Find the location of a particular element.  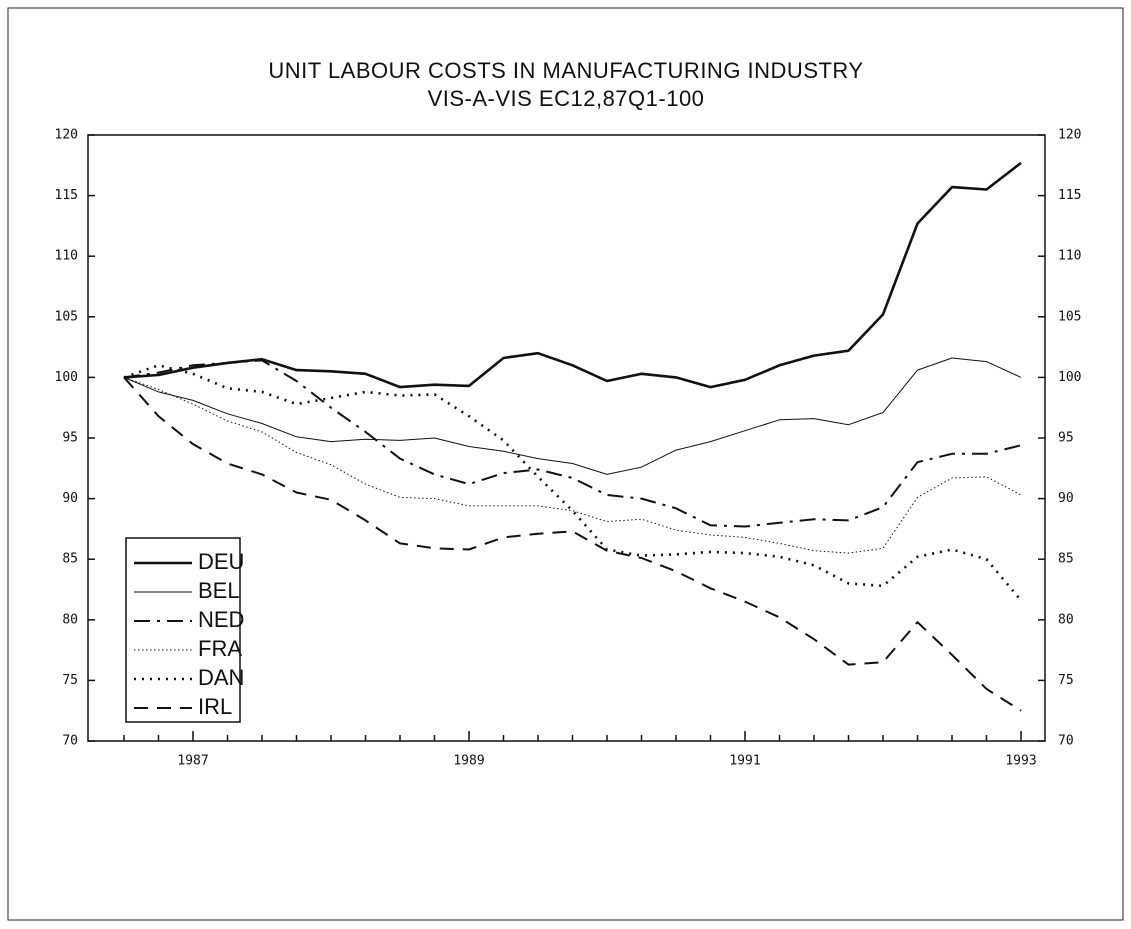

y2-tick-label: 75 is located at coordinates (1066, 680).